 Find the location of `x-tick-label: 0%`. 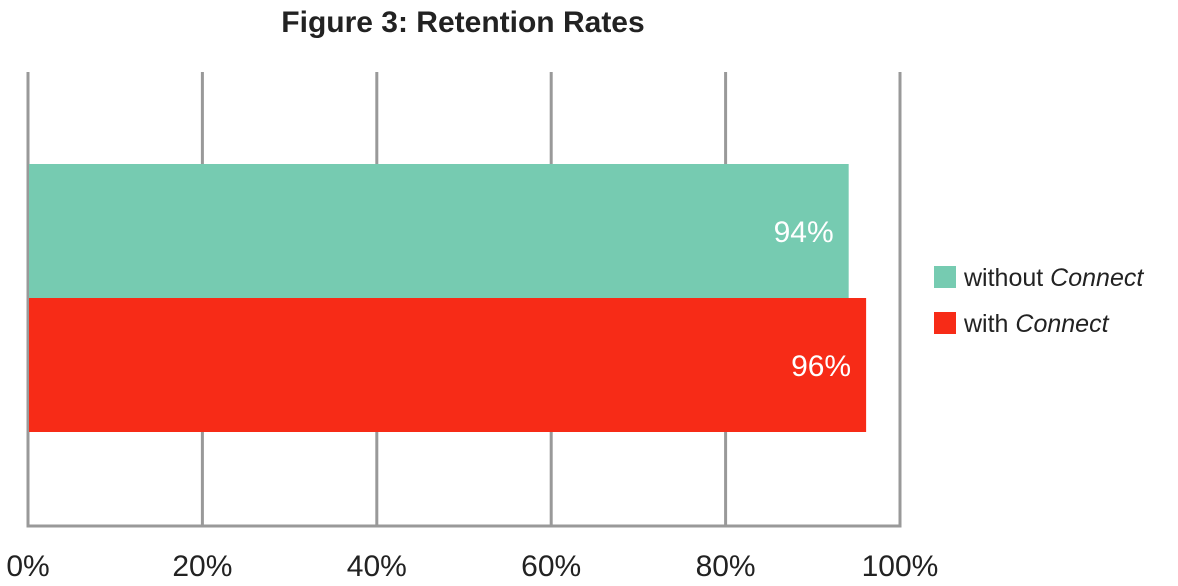

x-tick-label: 0% is located at coordinates (27, 566).